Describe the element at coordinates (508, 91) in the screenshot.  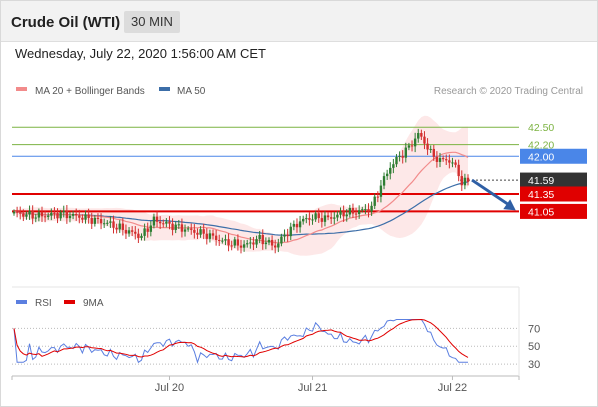
I see `copyright-text: Research © 2020 Trading Central` at that location.